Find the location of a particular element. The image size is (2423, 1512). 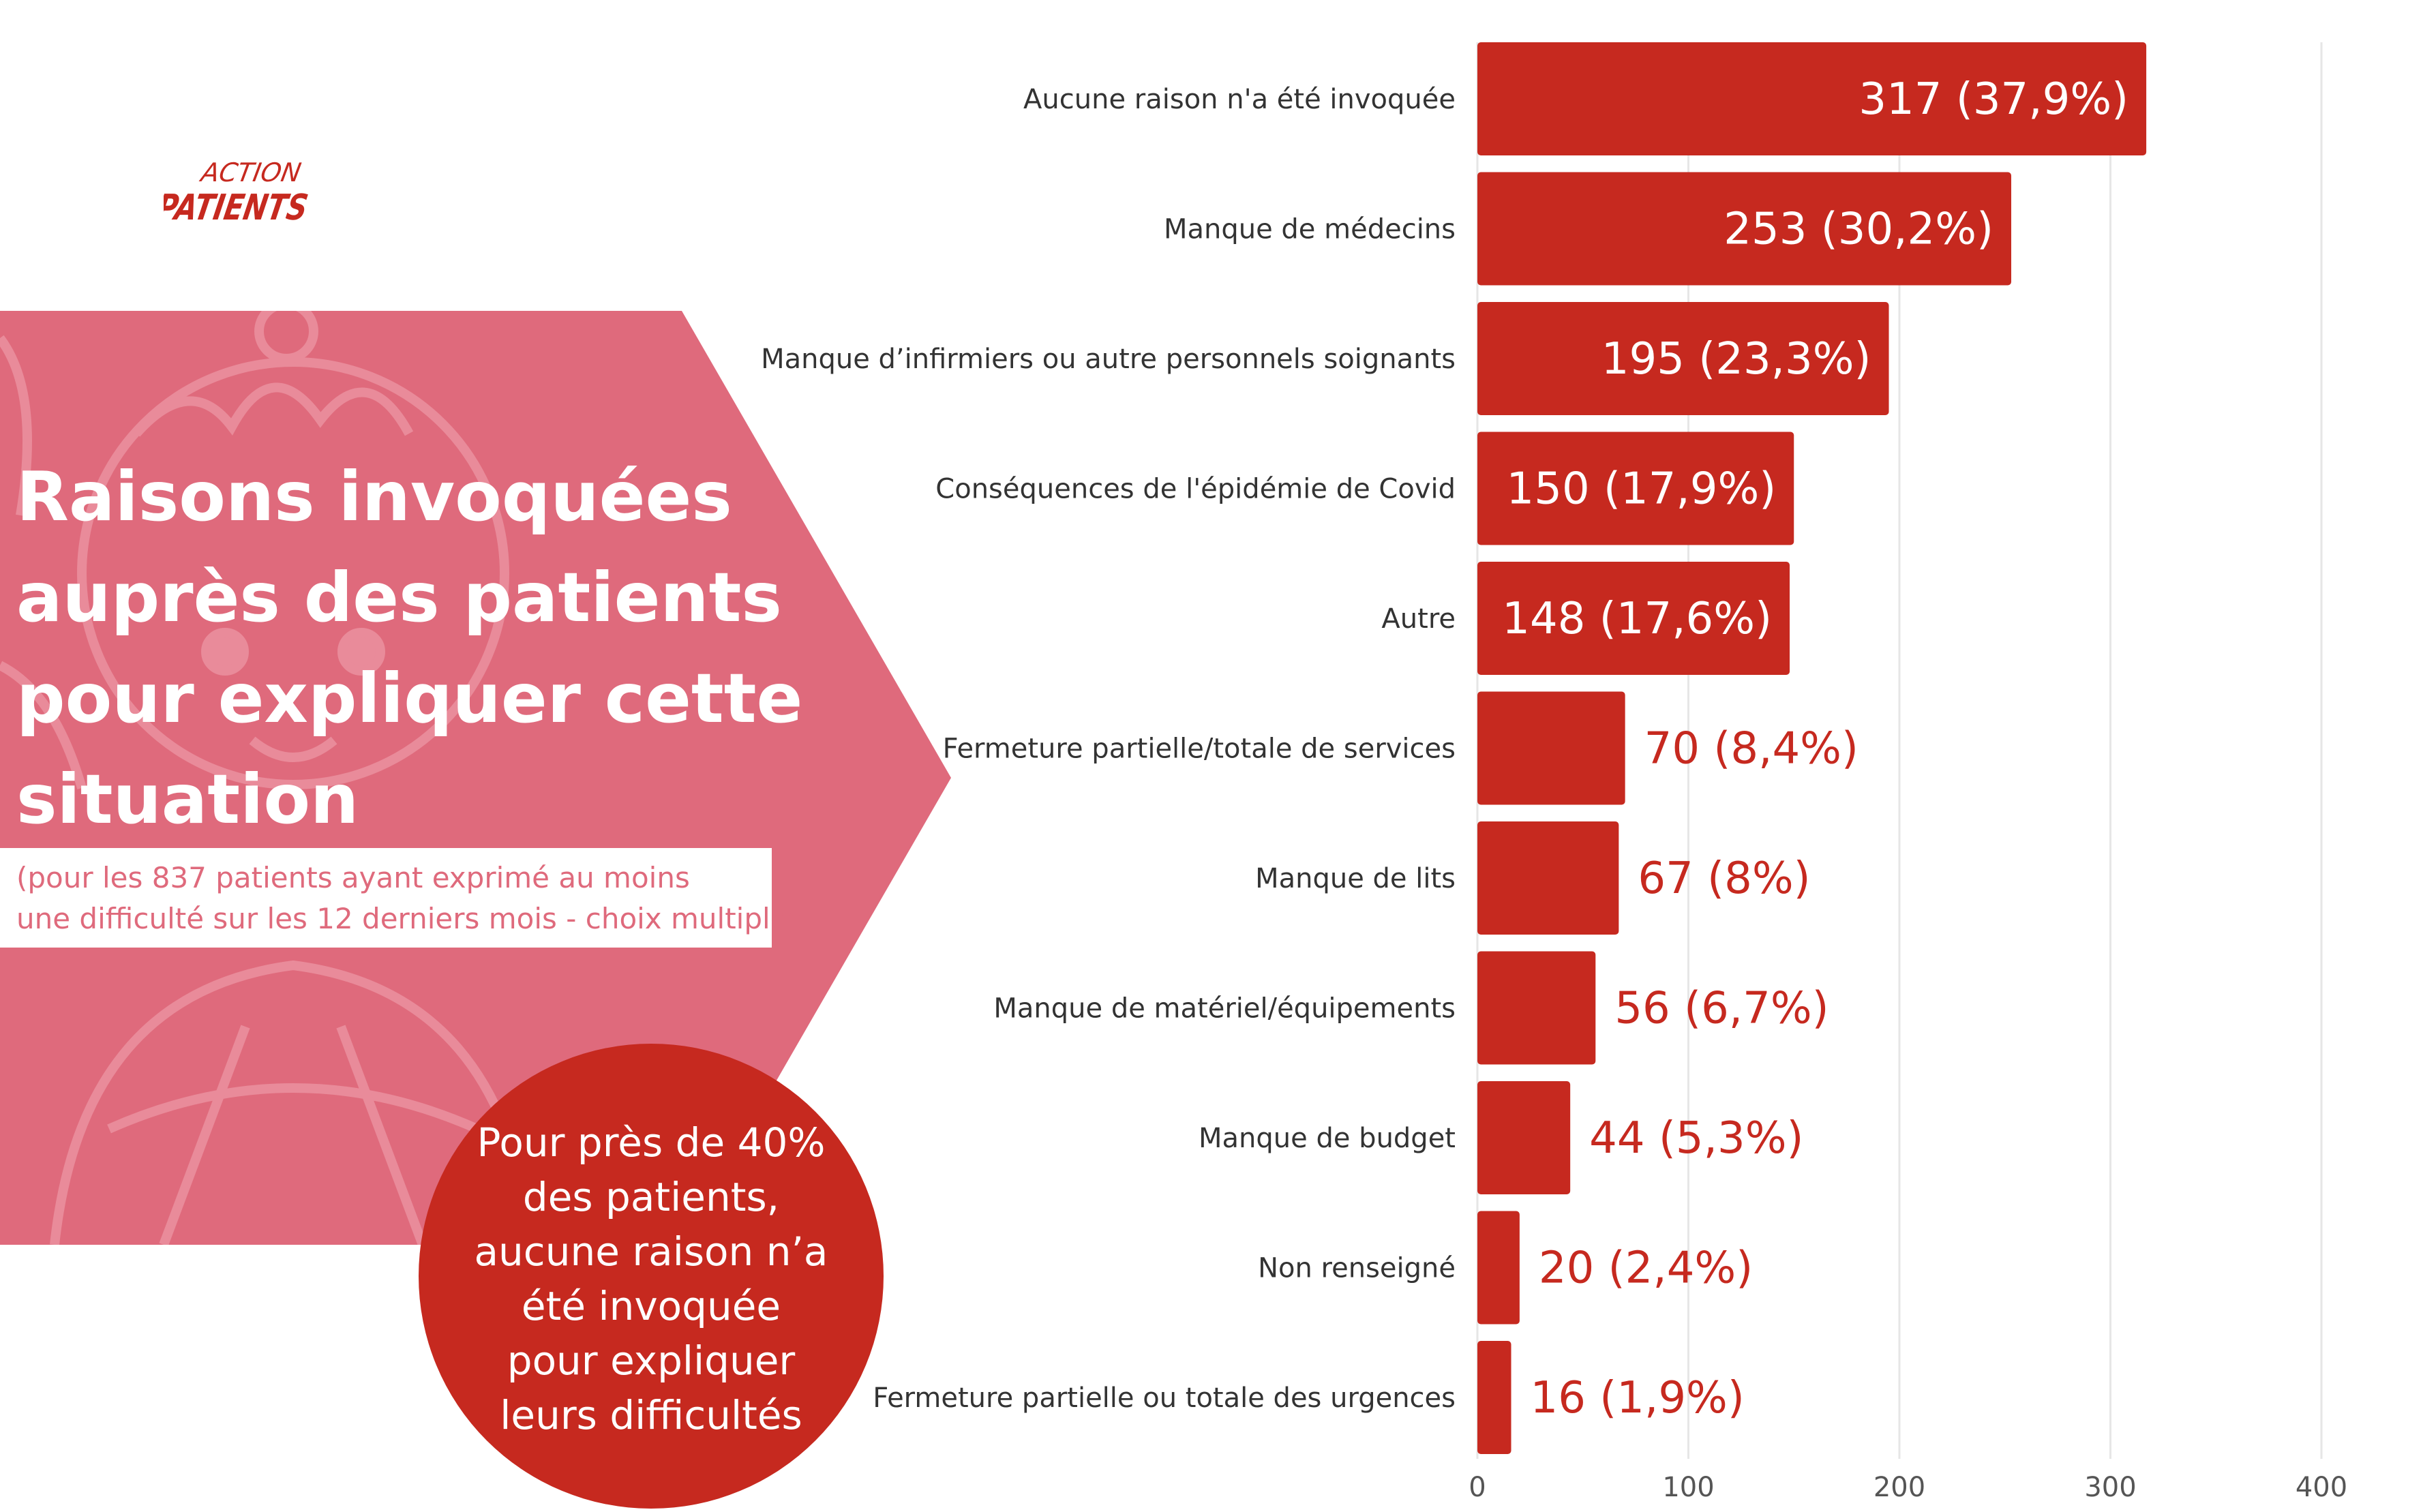

data-label: 253 (30,2%) is located at coordinates (1858, 230).